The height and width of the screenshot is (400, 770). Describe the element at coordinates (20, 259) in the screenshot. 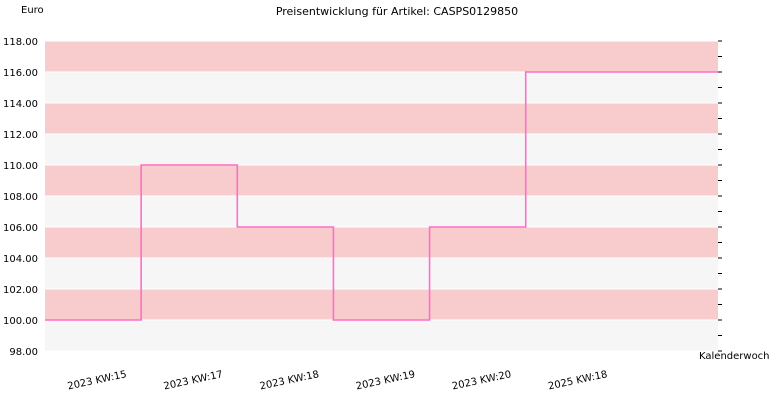

I see `y-tick-label: 104.00` at that location.